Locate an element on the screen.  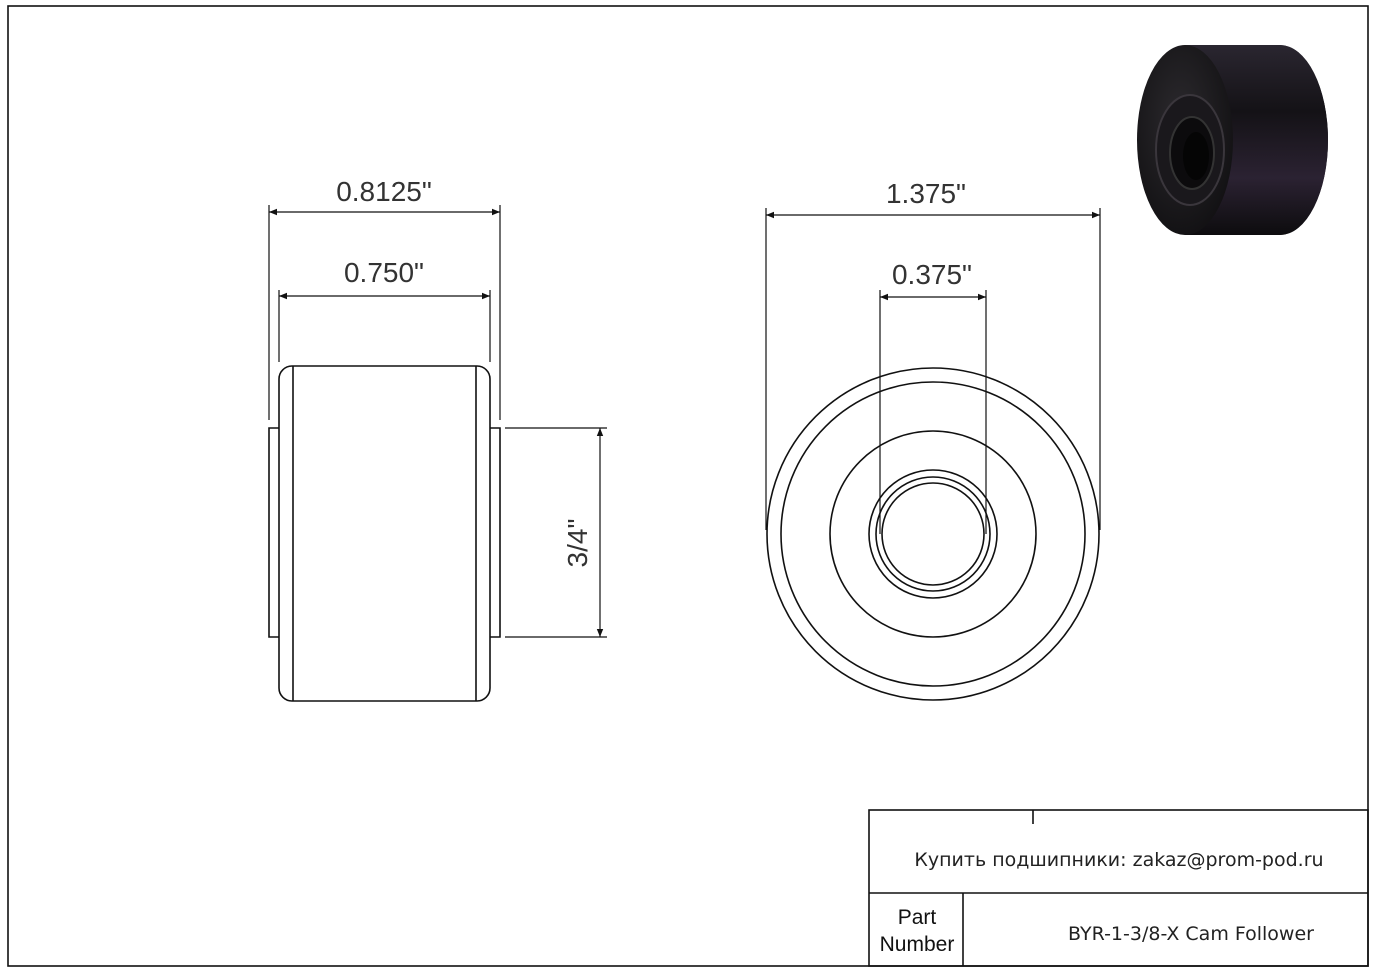
side-view: 0.8125" 0.750" 3/4" is located at coordinates (437, 439).